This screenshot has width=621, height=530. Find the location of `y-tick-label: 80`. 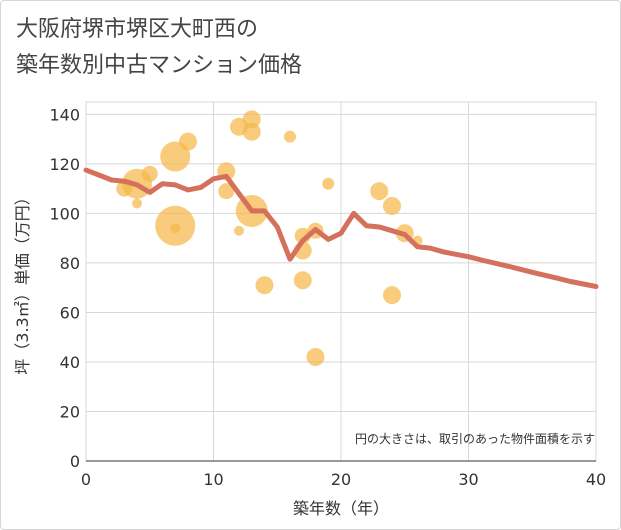

y-tick-label: 80 is located at coordinates (70, 263).